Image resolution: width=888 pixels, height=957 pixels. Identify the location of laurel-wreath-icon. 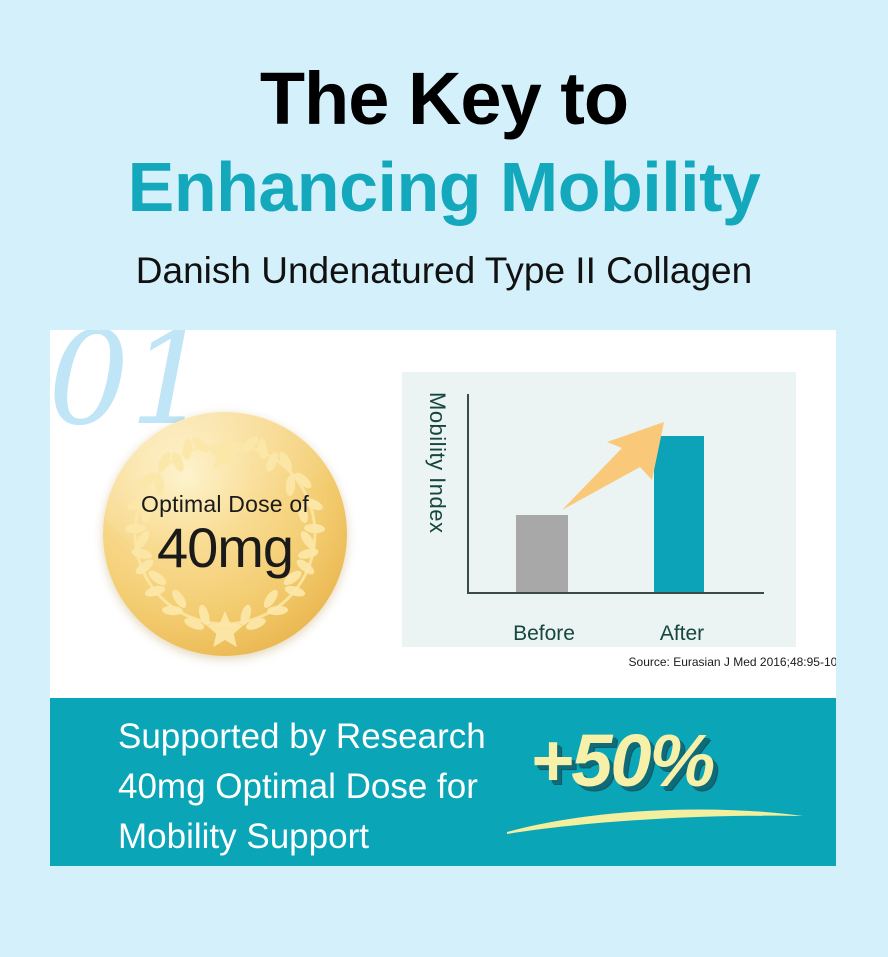
(225, 538).